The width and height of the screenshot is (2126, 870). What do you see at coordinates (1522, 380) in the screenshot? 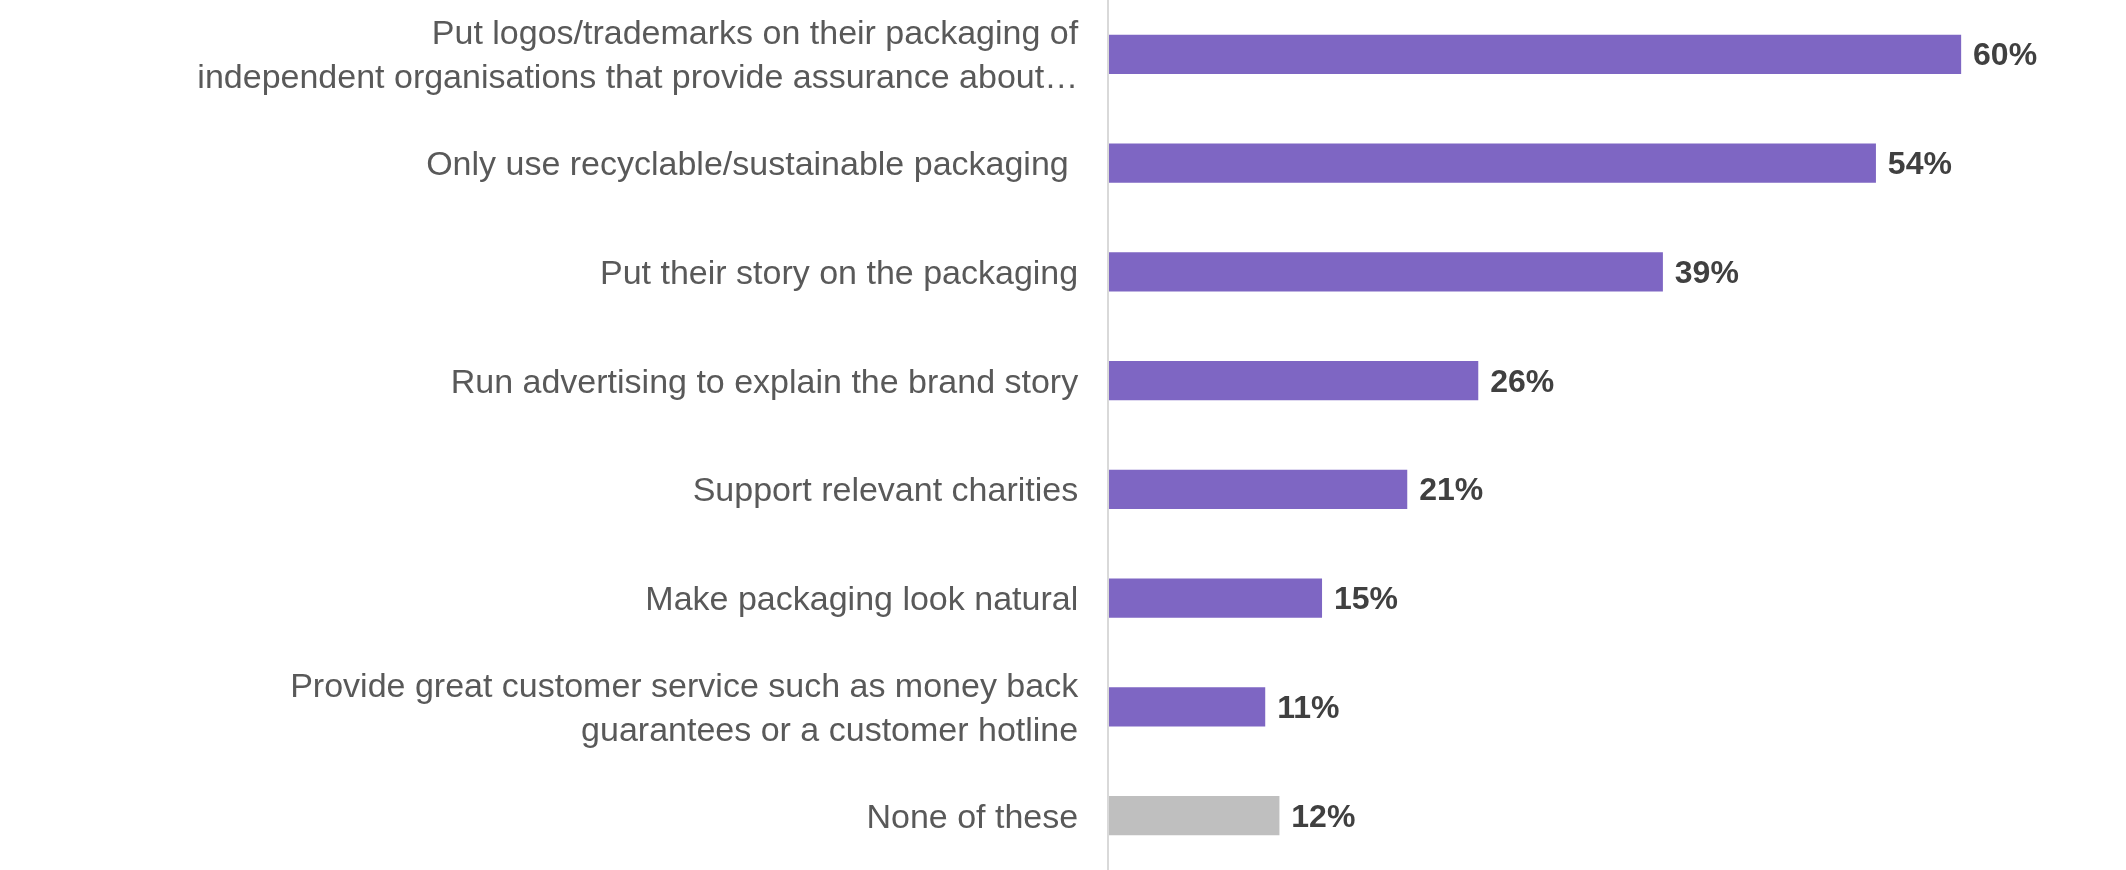
I see `data-label: 26%` at bounding box center [1522, 380].